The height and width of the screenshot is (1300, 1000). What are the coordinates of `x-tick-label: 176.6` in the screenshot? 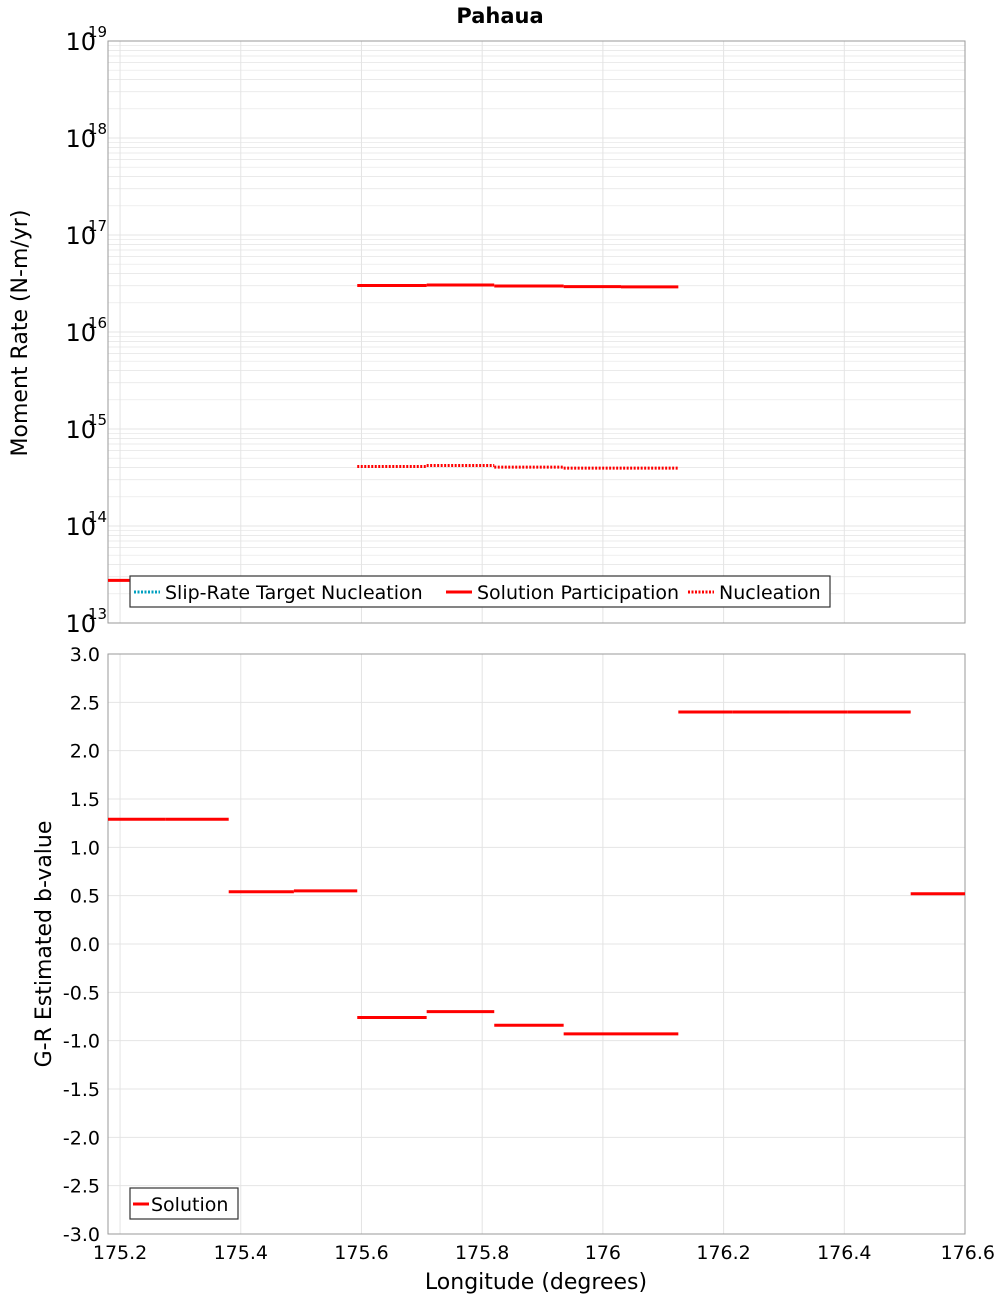 It's located at (968, 1253).